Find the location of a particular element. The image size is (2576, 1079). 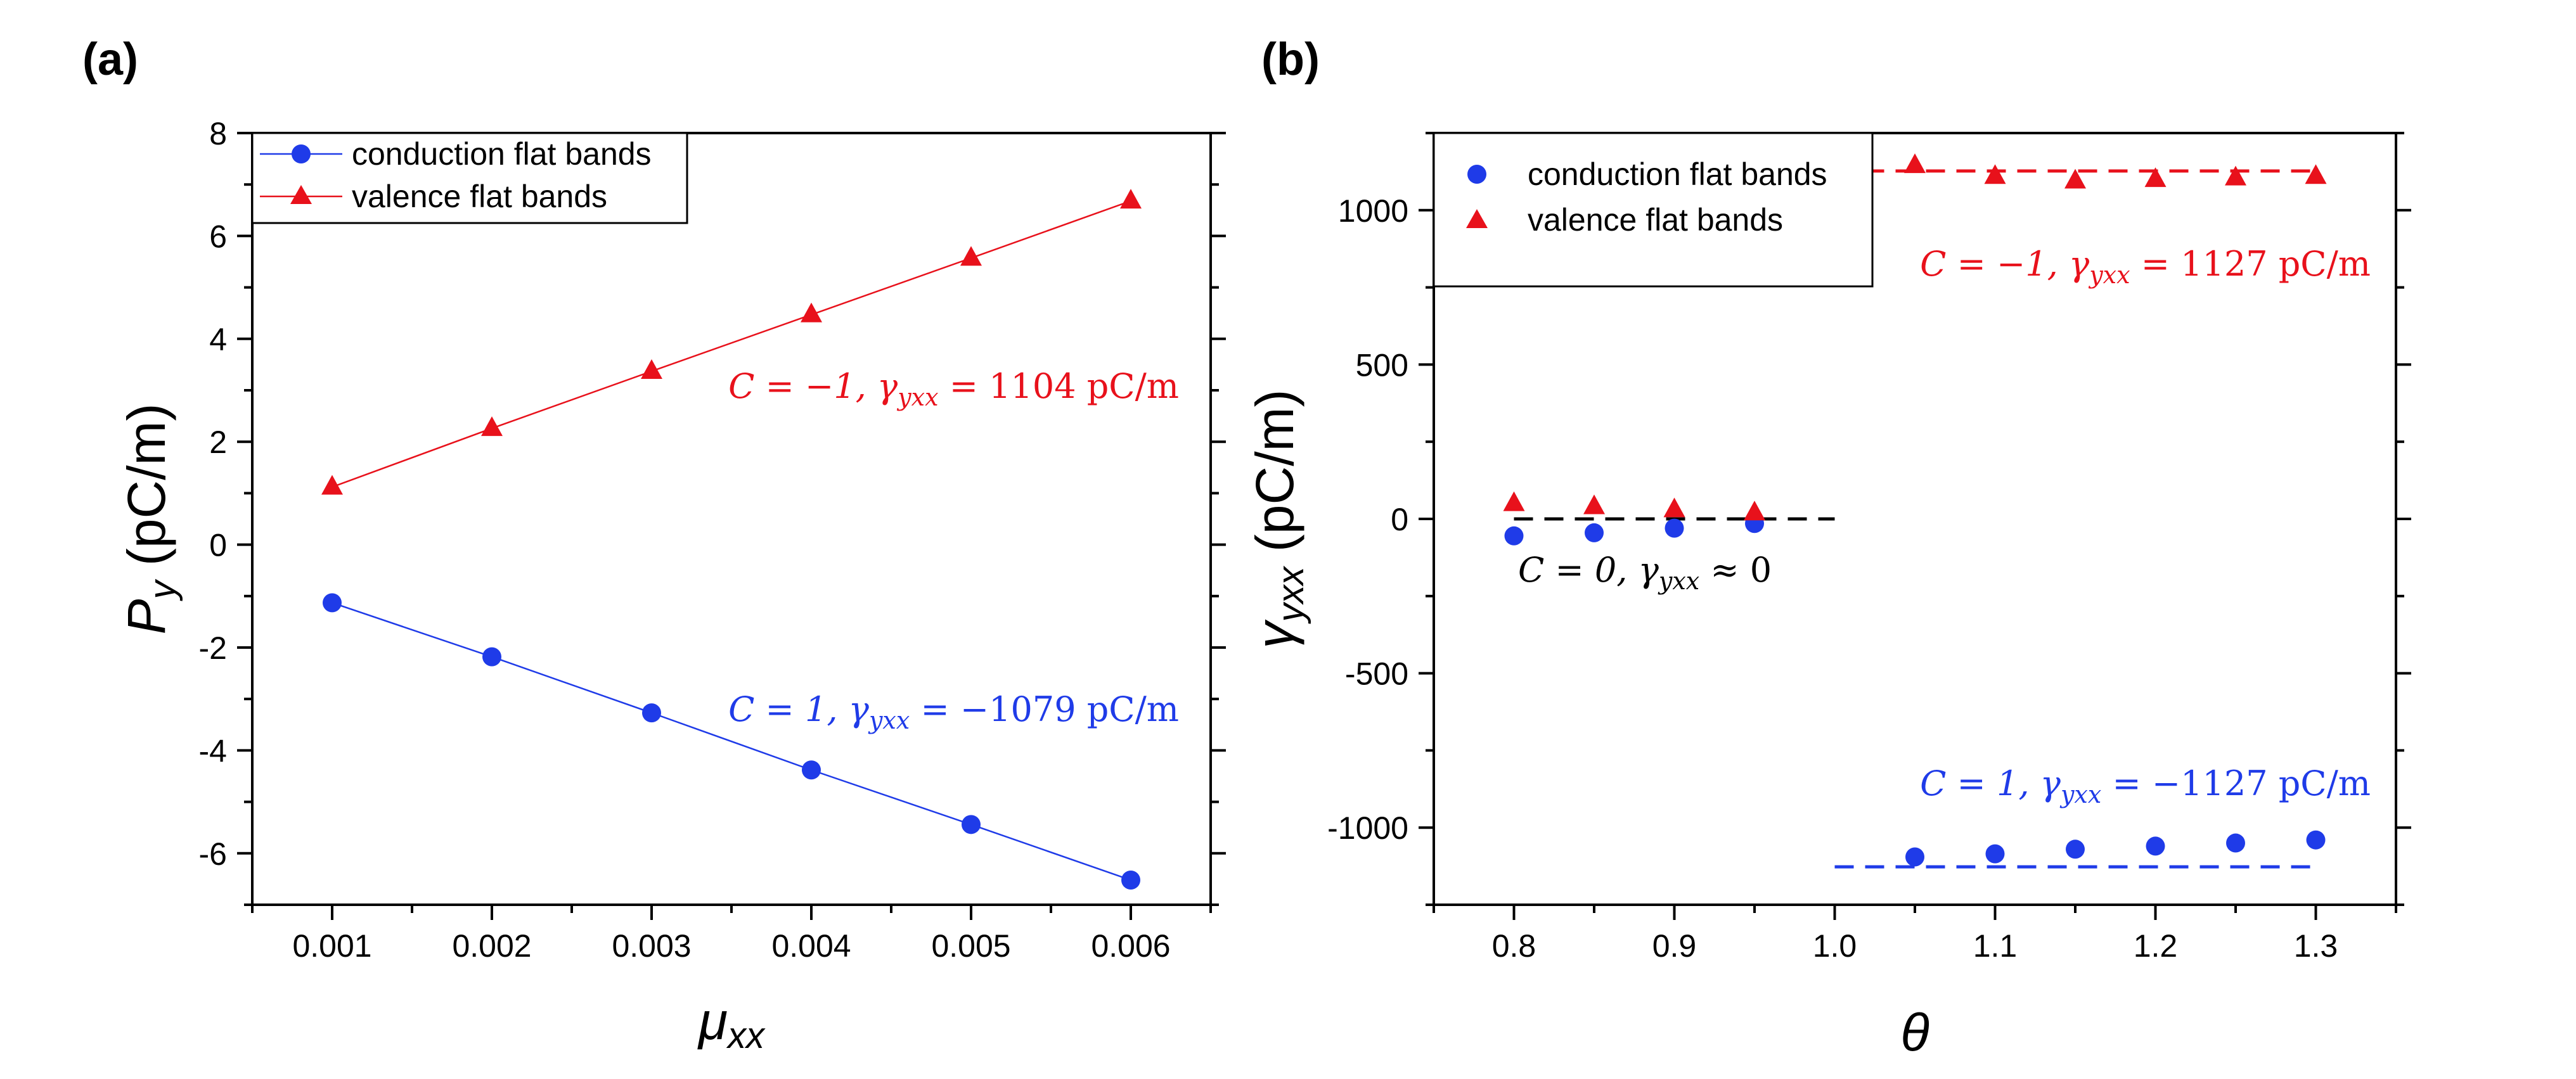

panel-a-legend-label-valence: valence flat bands is located at coordinates (479, 196).